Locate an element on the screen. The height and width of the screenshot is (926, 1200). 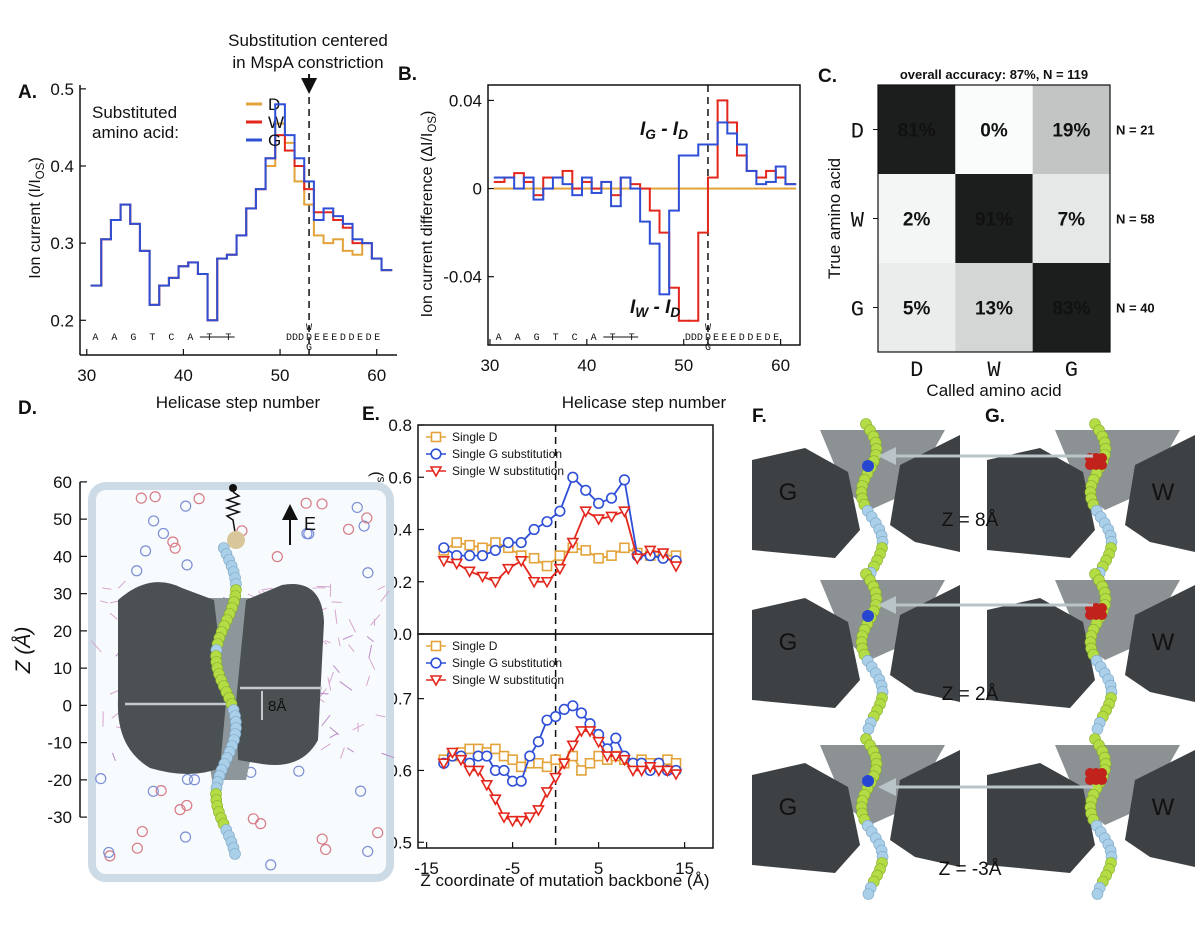
y-tick-label: 0.2 is located at coordinates (62, 320).